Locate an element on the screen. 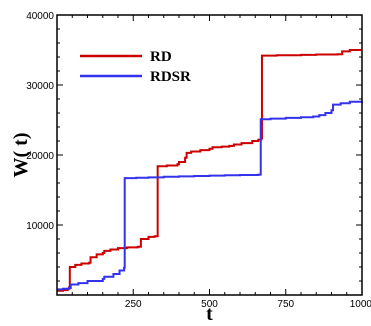 The height and width of the screenshot is (326, 371). legend-label-rdsr: RDSR is located at coordinates (170, 77).